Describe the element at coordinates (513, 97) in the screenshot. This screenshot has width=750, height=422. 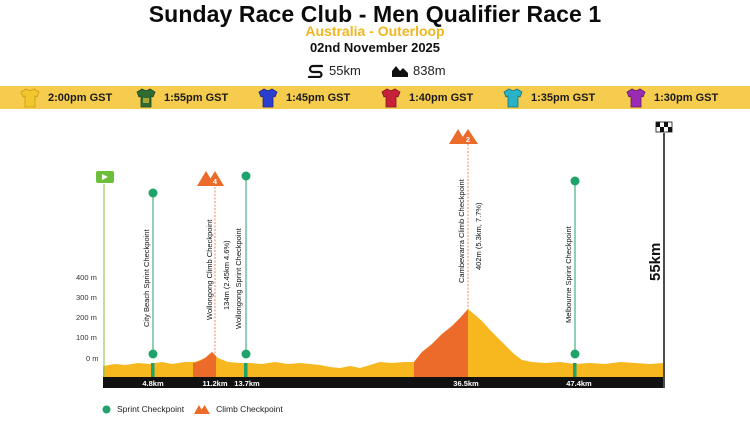
I see `cyan-jersey-icon` at that location.